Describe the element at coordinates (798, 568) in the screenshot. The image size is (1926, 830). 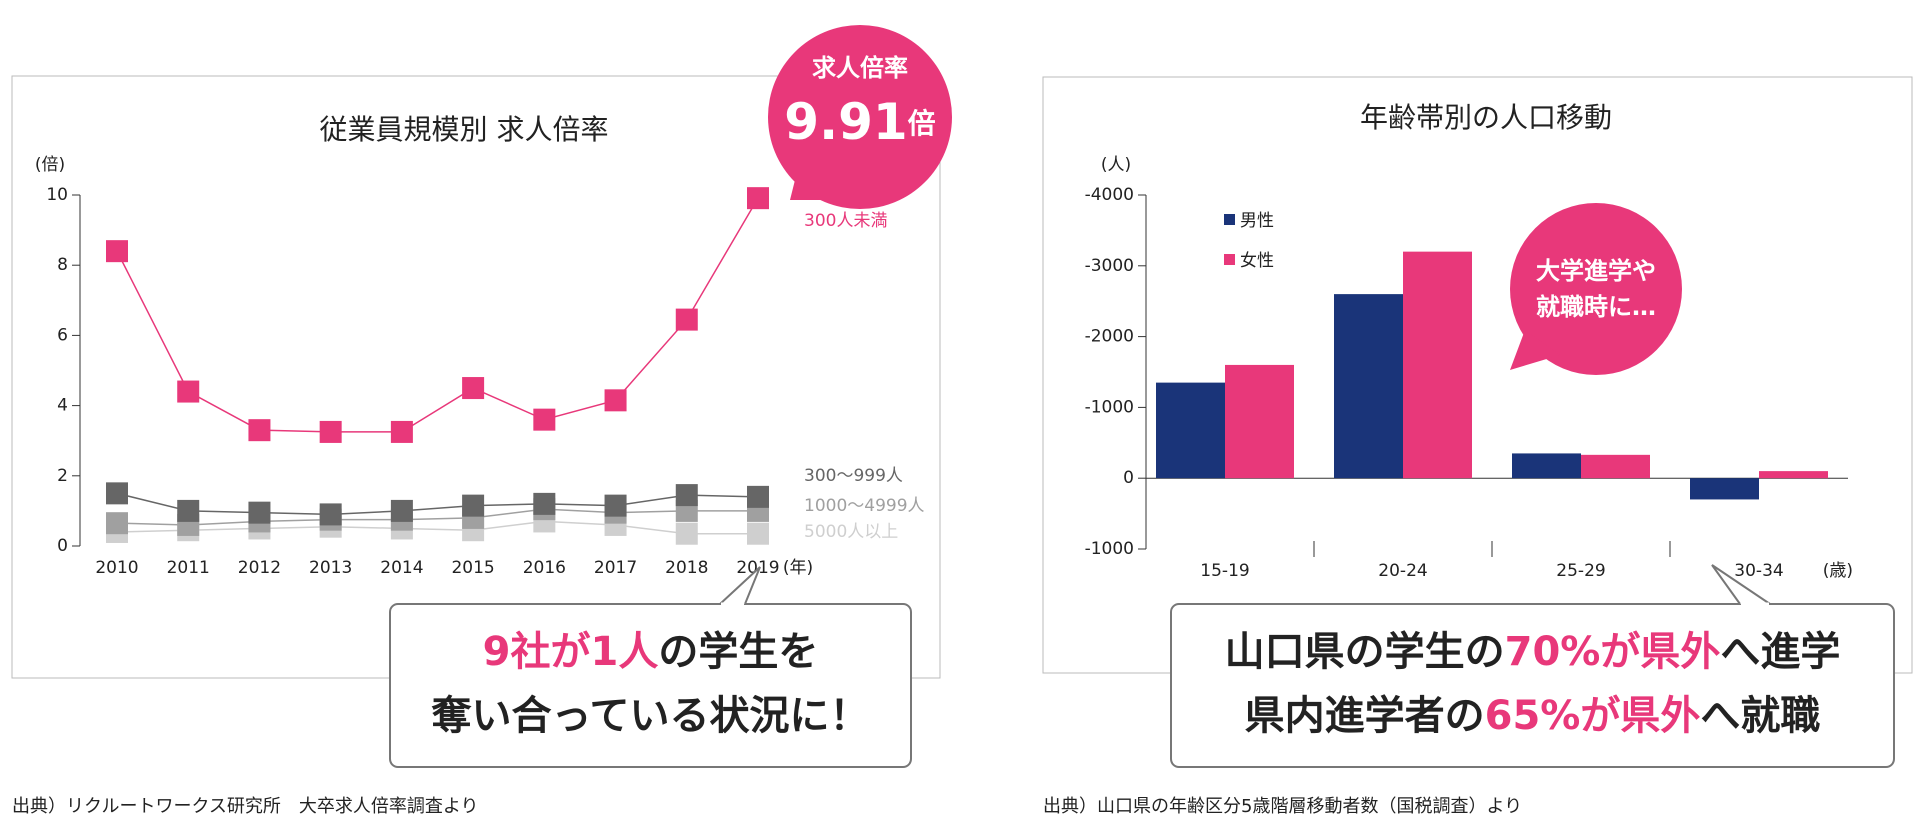
I see `x-unit: (年)` at that location.